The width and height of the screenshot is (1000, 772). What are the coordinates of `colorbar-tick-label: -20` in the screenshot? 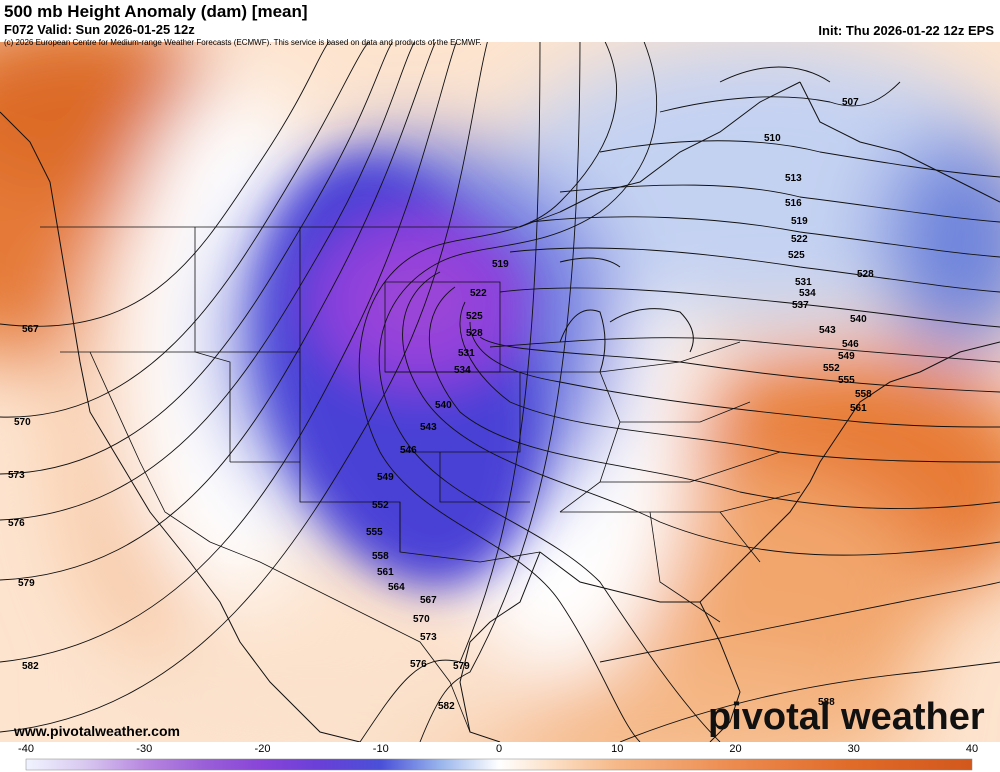 It's located at (262, 749).